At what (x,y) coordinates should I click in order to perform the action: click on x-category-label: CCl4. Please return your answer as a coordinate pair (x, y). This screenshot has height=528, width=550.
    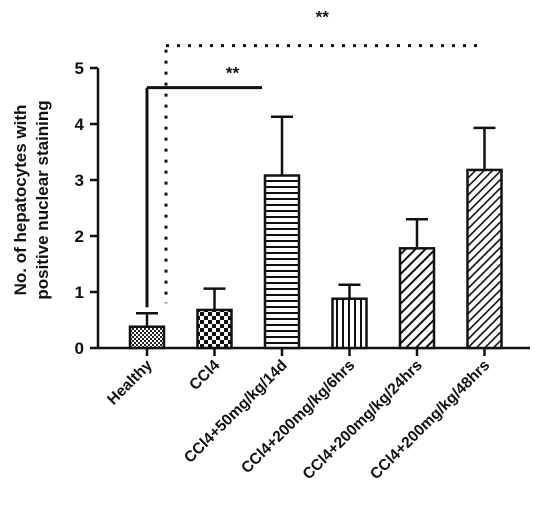
    Looking at the image, I should click on (204, 375).